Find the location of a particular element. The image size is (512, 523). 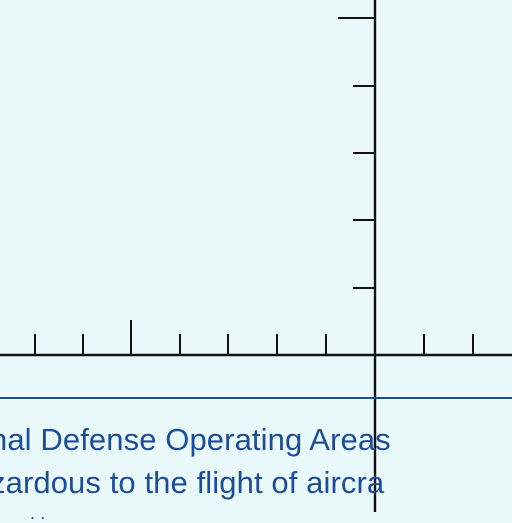

horizontal-tick-marks is located at coordinates (254, 337).